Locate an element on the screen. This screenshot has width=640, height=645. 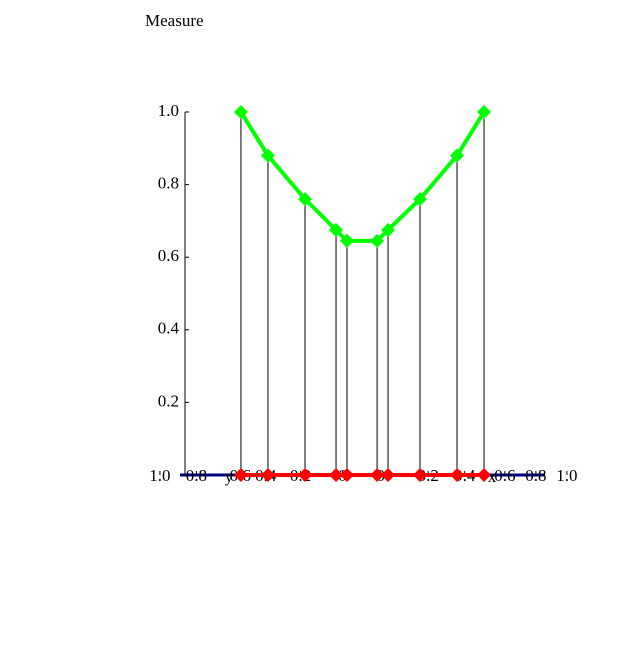
y-tick-label: 1.0 is located at coordinates (168, 110).